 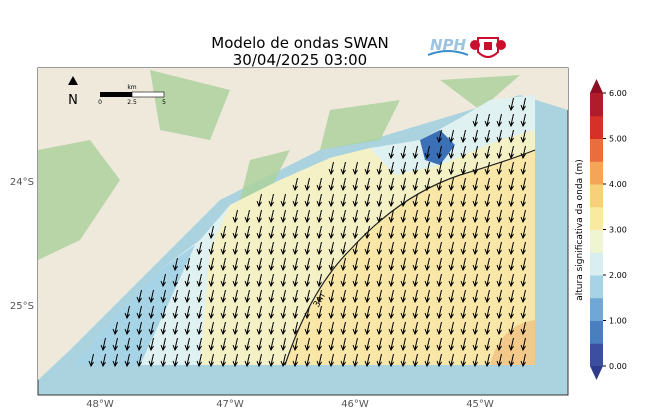 I want to click on lon-label: 48°W, so click(x=100, y=404).